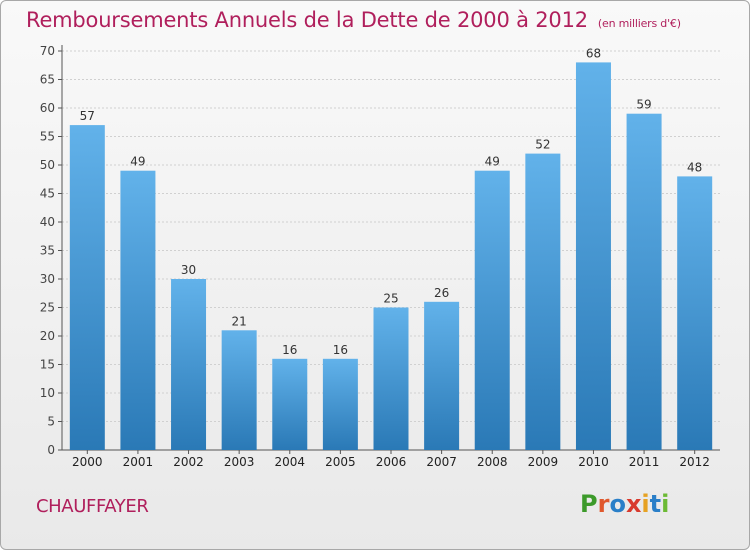  What do you see at coordinates (188, 462) in the screenshot?
I see `x-tick-label-2002: 2002` at bounding box center [188, 462].